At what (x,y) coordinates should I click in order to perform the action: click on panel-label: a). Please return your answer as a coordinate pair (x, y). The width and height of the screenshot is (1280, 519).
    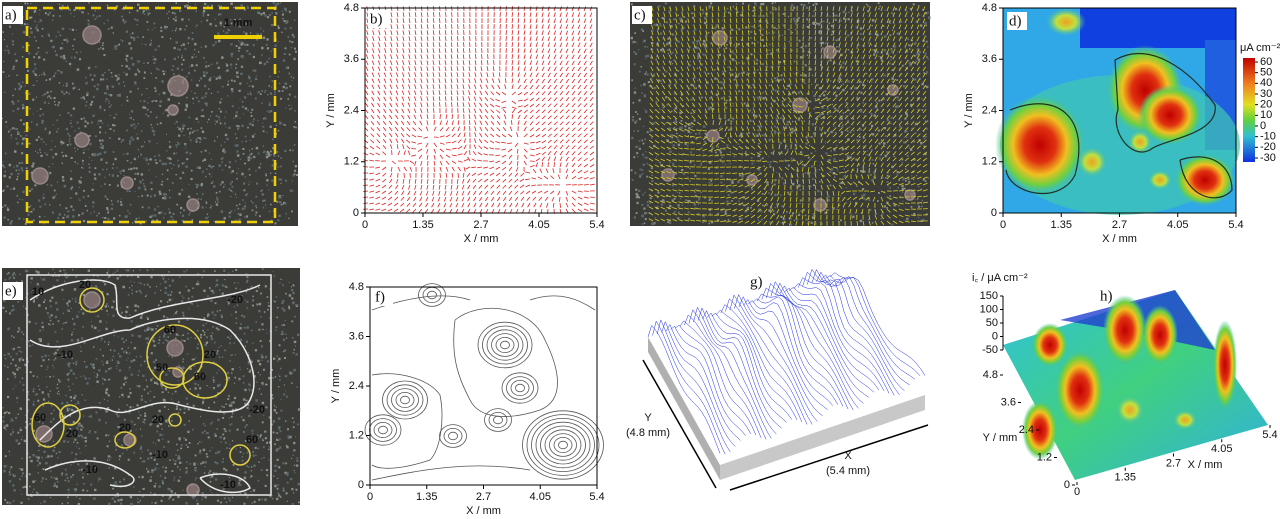
    Looking at the image, I should click on (11, 15).